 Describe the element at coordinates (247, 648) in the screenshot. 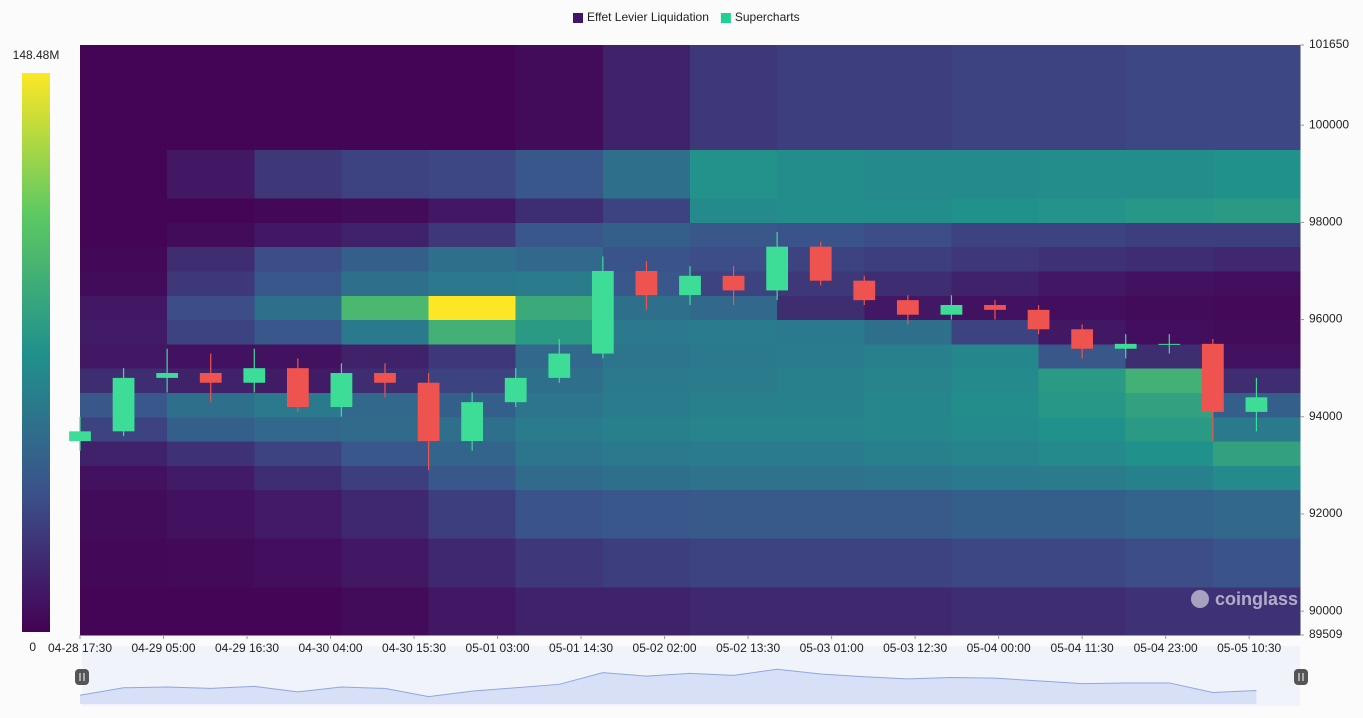

I see `x-tick-label: 04-29 16:30` at that location.